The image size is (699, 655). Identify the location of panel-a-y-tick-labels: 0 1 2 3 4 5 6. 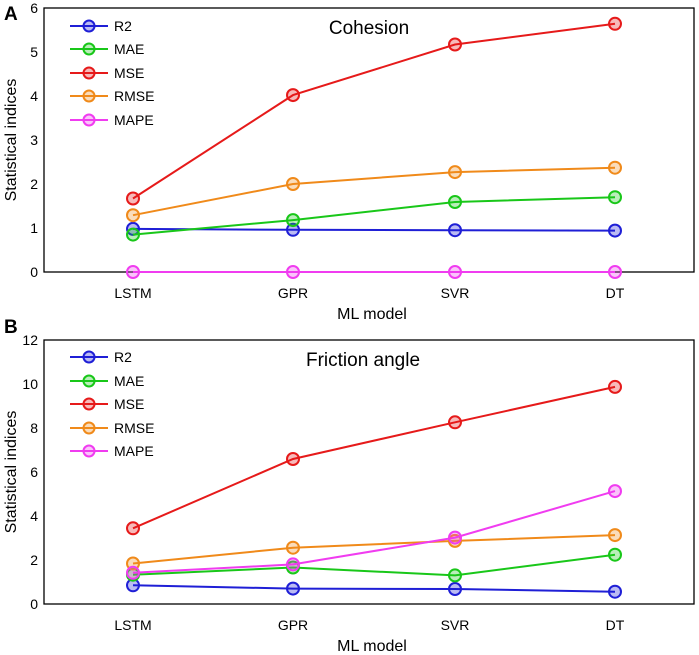
(34, 140).